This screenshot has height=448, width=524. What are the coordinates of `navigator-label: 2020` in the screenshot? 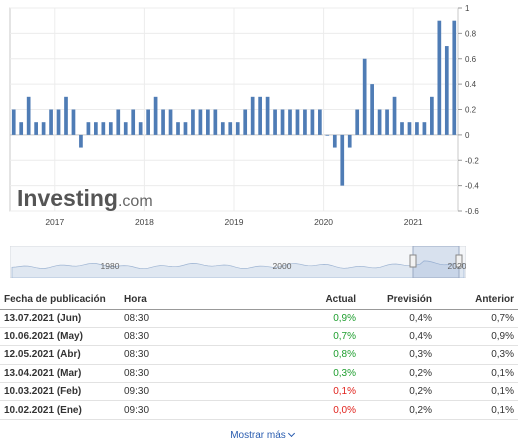 It's located at (457, 266).